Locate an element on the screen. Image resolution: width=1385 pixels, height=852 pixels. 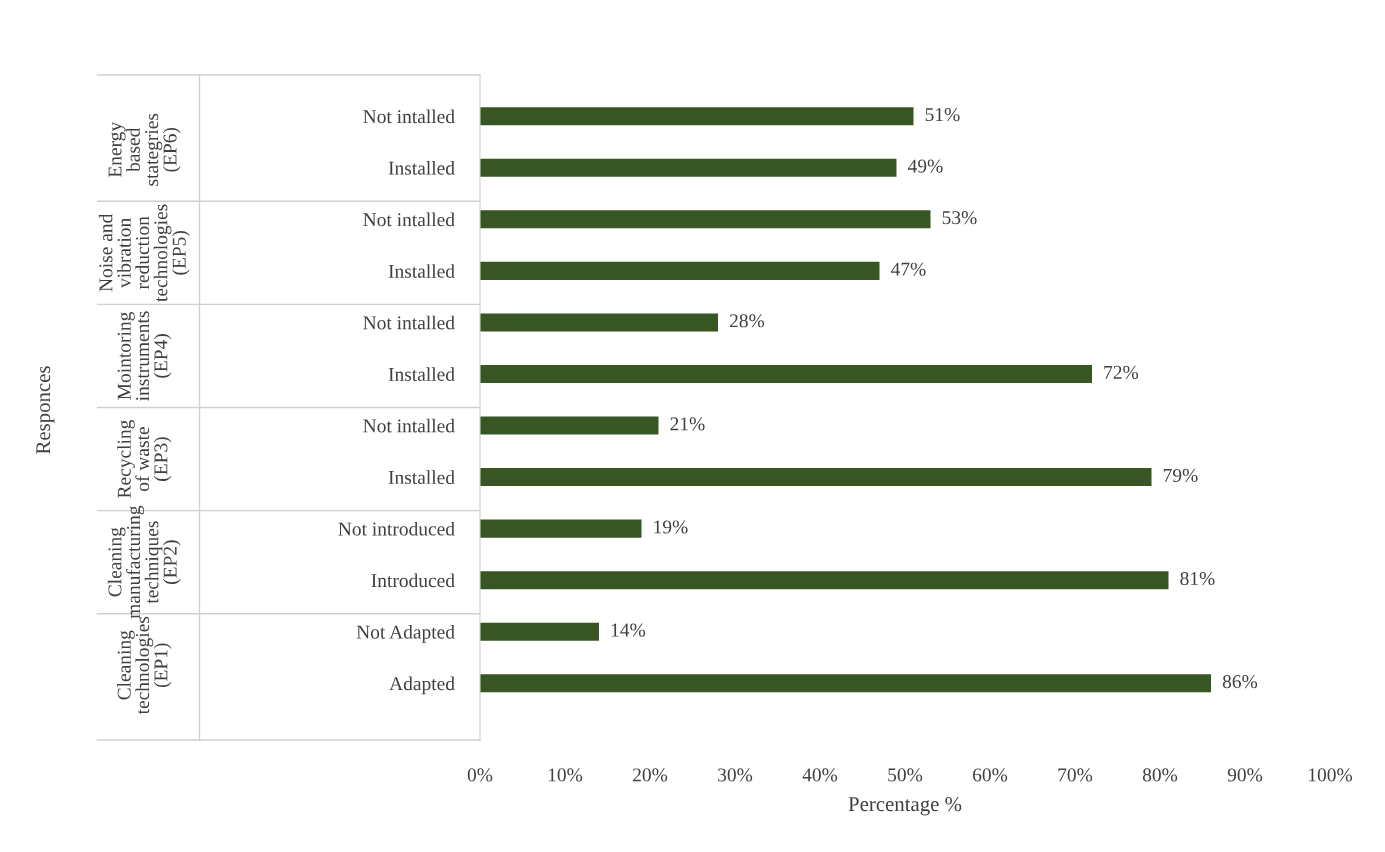
text: Recycling of waste (EP3) is located at coordinates (144, 459).